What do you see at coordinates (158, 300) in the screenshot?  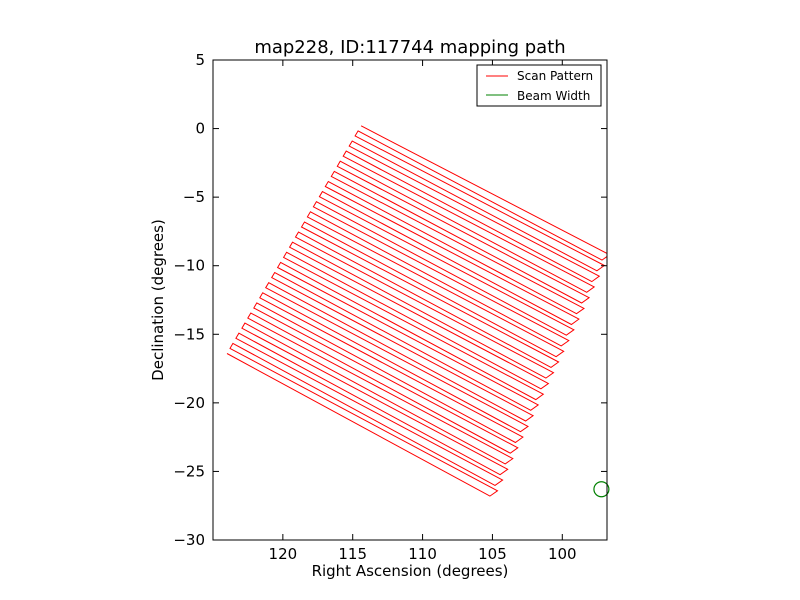 I see `y-axis-label: Declination (degrees)` at bounding box center [158, 300].